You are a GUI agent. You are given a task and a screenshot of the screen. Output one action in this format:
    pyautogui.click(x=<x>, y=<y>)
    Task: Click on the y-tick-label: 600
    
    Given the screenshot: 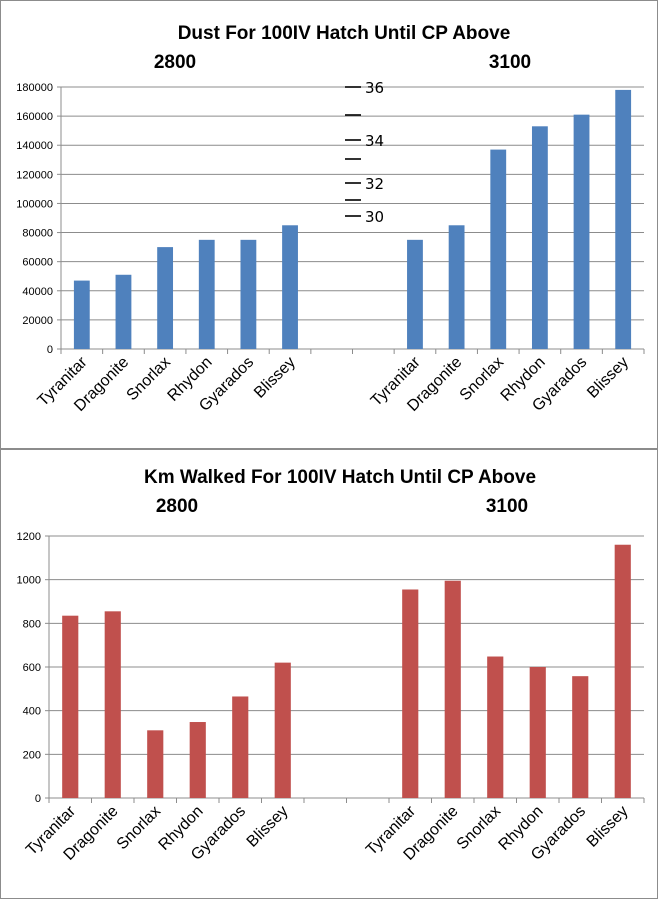 What is the action you would take?
    pyautogui.click(x=32, y=668)
    